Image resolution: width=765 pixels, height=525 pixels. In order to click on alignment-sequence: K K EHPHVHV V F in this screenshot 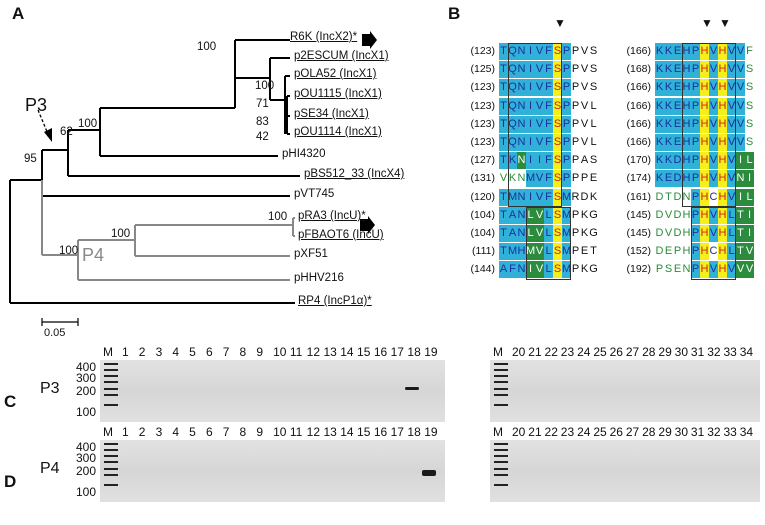, I will do `click(704, 51)`.